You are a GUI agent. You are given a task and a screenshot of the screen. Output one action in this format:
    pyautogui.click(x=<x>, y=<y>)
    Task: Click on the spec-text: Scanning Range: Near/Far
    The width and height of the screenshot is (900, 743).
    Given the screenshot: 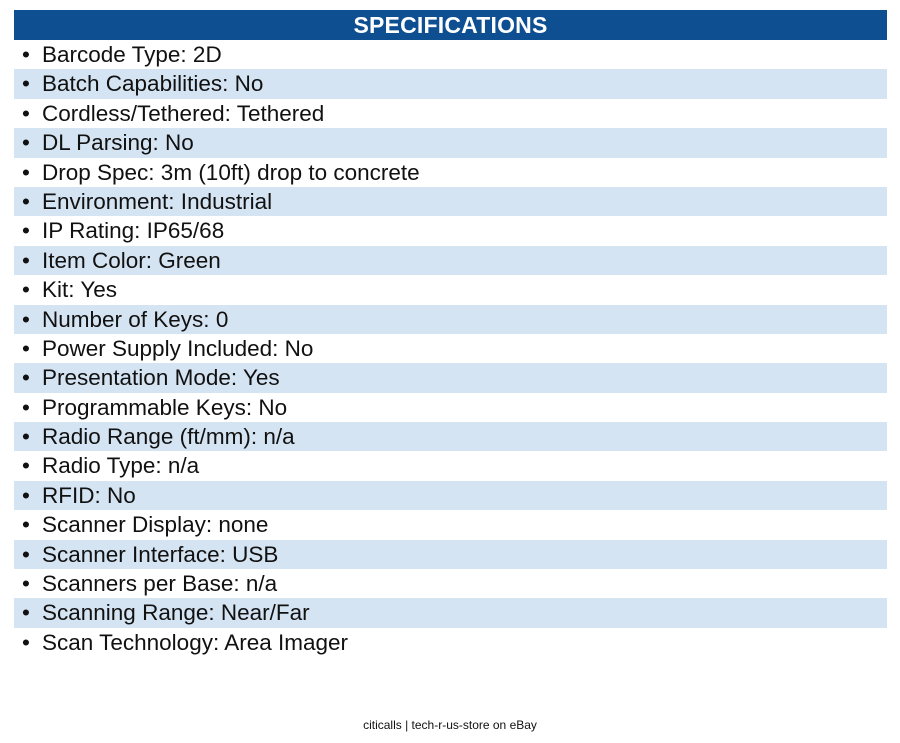 What is the action you would take?
    pyautogui.click(x=176, y=613)
    